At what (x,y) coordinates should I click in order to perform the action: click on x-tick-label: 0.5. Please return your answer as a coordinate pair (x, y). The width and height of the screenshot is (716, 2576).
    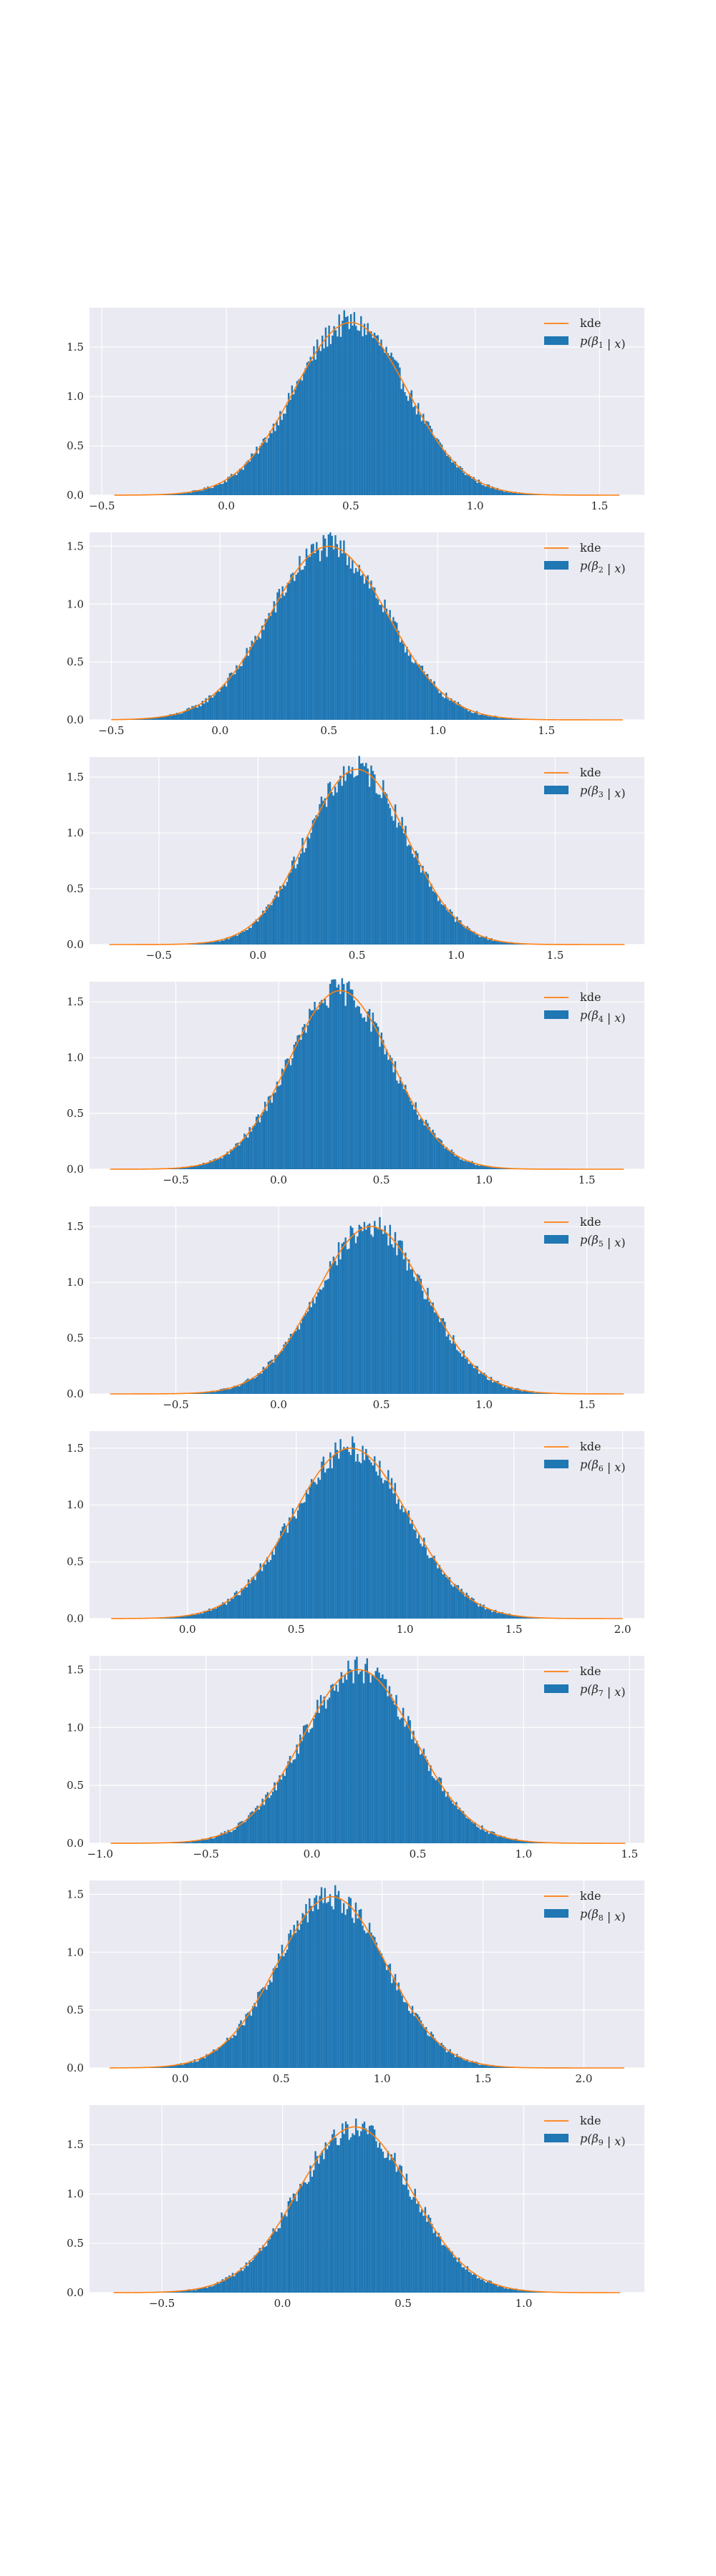
    Looking at the image, I should click on (418, 1854).